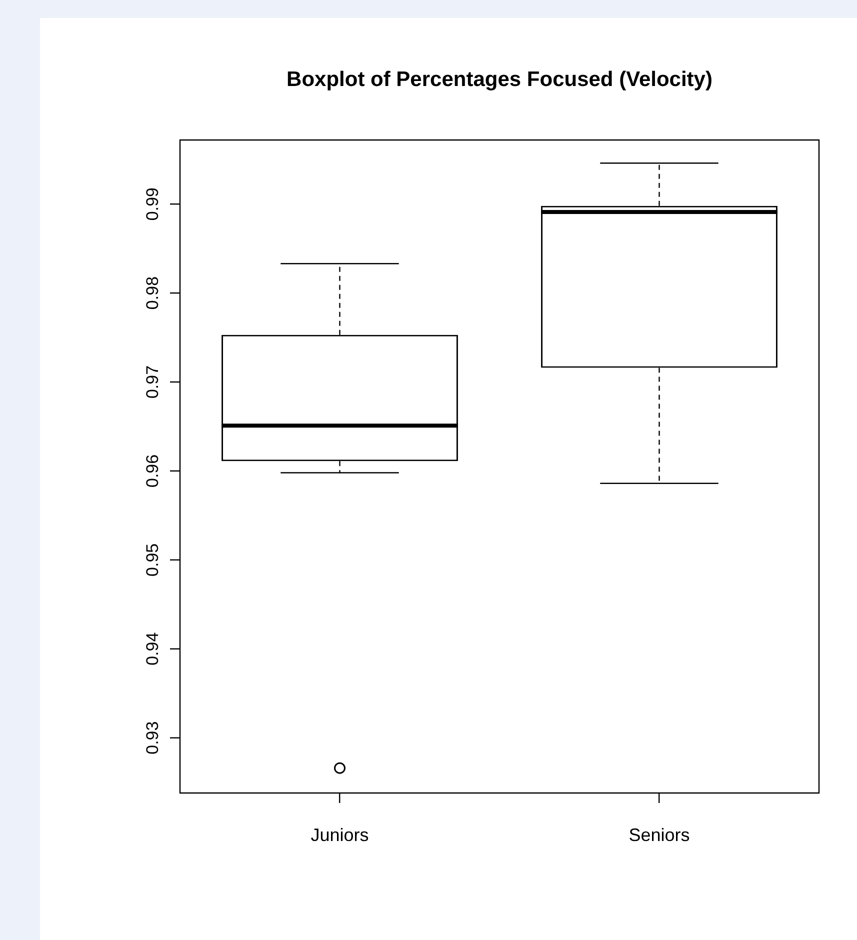 The image size is (857, 940). What do you see at coordinates (152, 293) in the screenshot?
I see `y-tick-label: 0.98` at bounding box center [152, 293].